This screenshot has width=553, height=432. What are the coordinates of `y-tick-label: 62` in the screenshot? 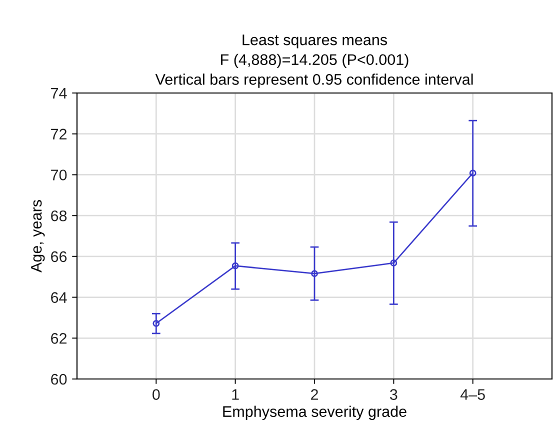 It's located at (59, 338).